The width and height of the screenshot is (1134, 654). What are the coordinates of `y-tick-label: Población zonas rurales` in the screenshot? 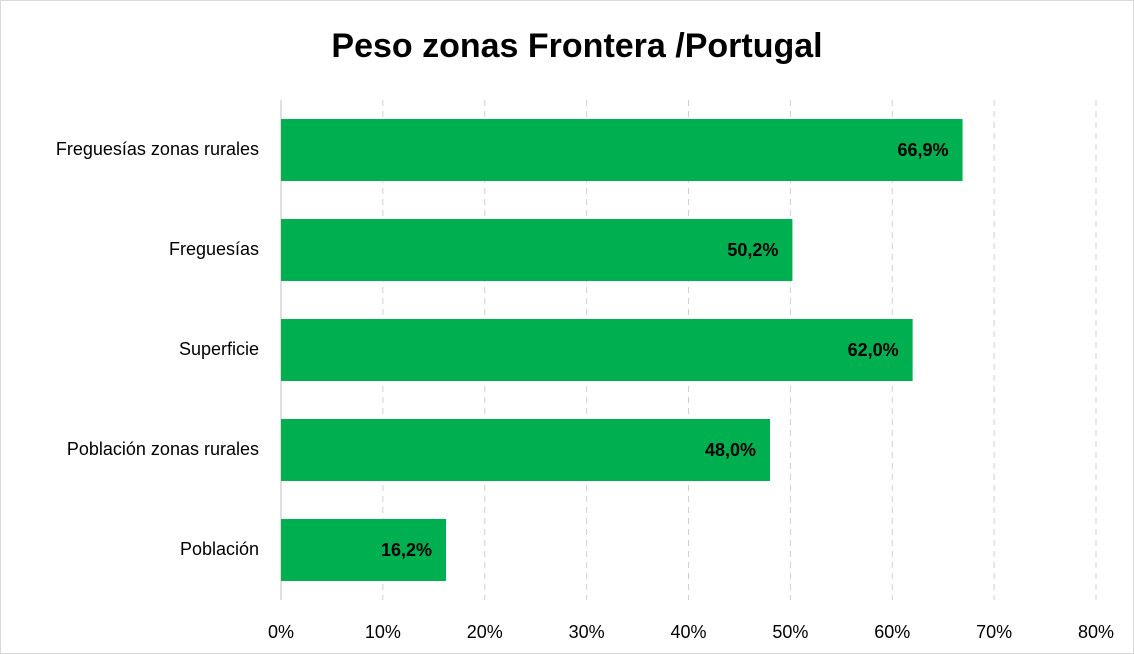 It's located at (163, 449).